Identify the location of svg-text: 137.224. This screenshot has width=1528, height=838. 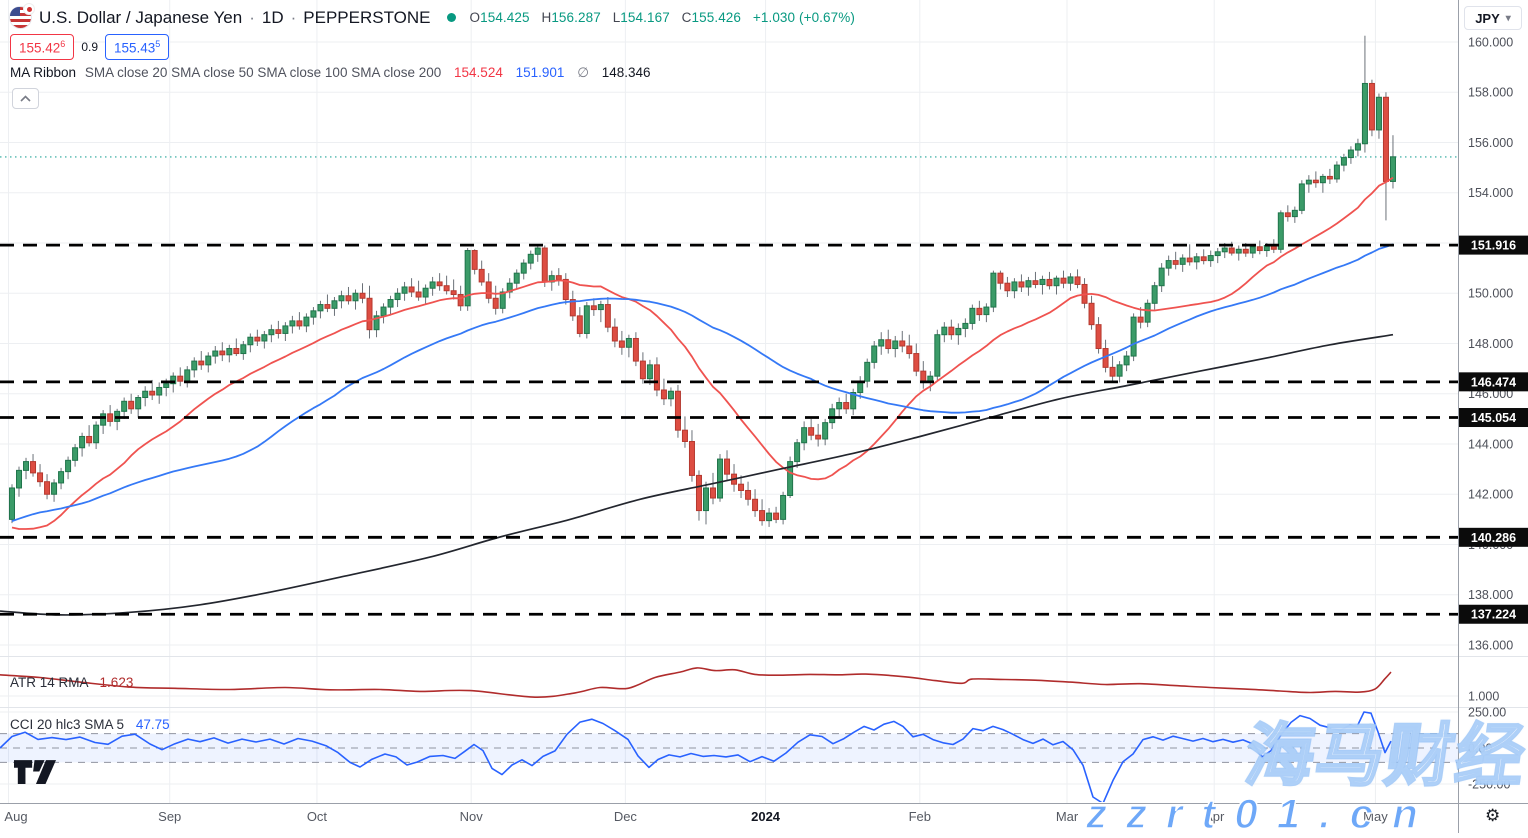
(1493, 615).